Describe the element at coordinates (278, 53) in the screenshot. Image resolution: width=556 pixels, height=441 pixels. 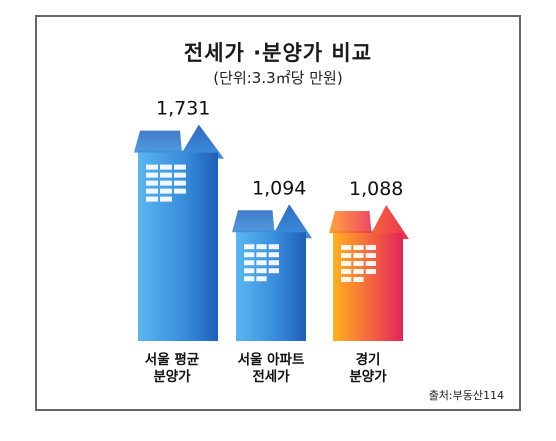
I see `chart-title: 전세가 ·분양가 비교` at that location.